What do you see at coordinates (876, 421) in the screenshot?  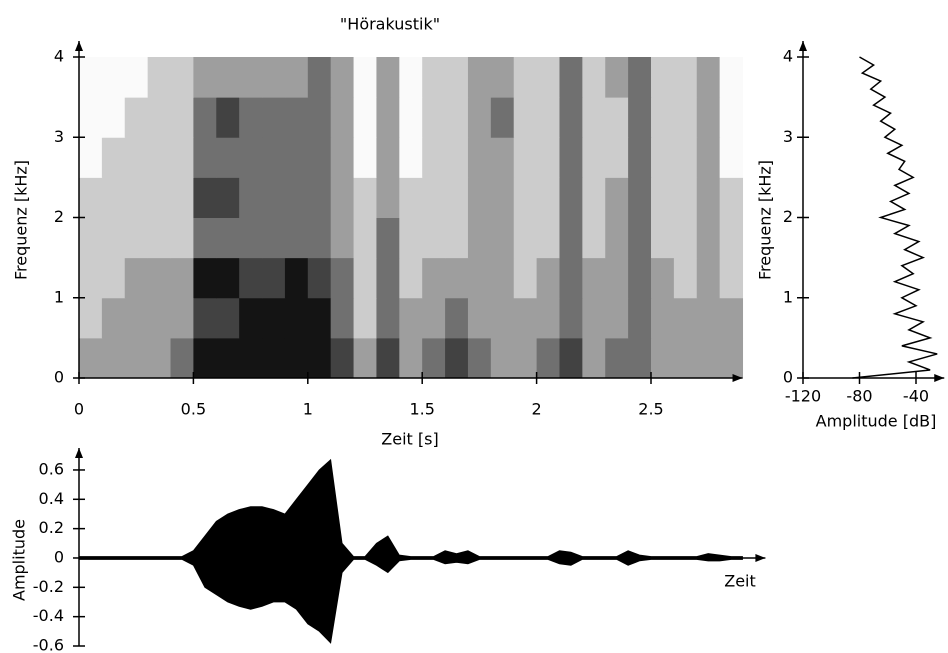 I see `x-axis-label: Amplitude [dB]` at bounding box center [876, 421].